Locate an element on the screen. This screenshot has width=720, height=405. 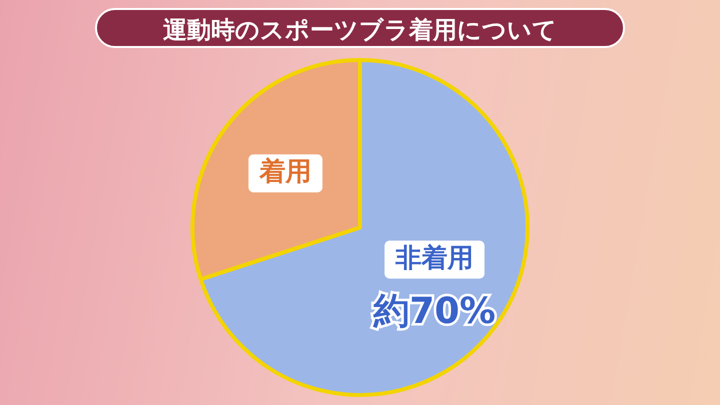
chart-title: 運動時のスポーツブラ着用について is located at coordinates (360, 28).